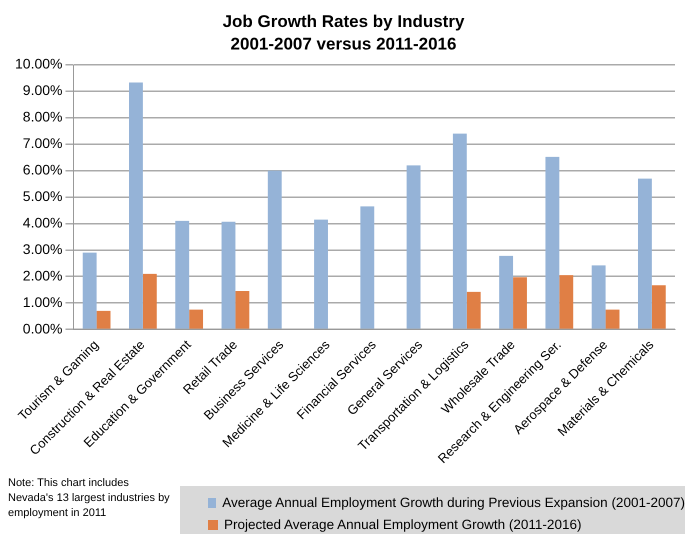  What do you see at coordinates (42, 248) in the screenshot?
I see `y-tick-label: 3.00%` at bounding box center [42, 248].